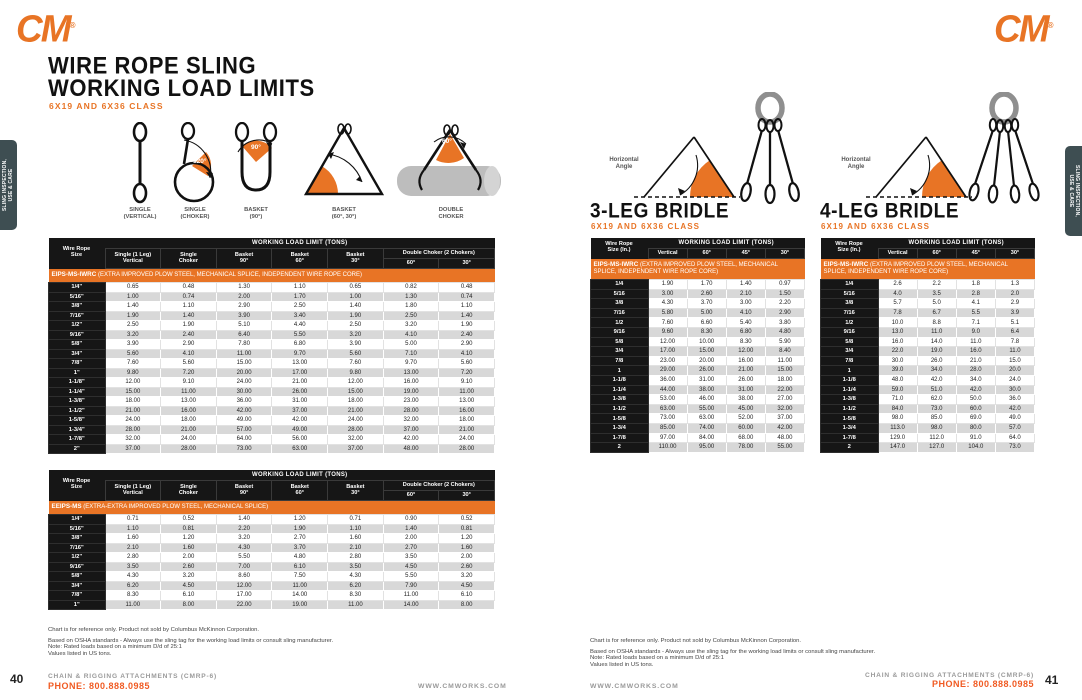  Describe the element at coordinates (466, 495) in the screenshot. I see `angle-header: 30°` at that location.